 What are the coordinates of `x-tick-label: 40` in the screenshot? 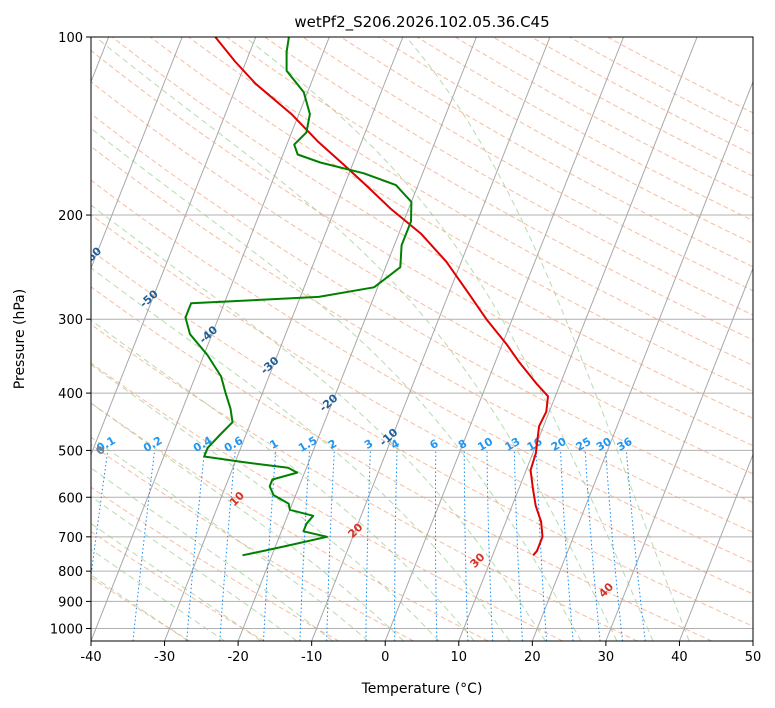 It's located at (679, 657).